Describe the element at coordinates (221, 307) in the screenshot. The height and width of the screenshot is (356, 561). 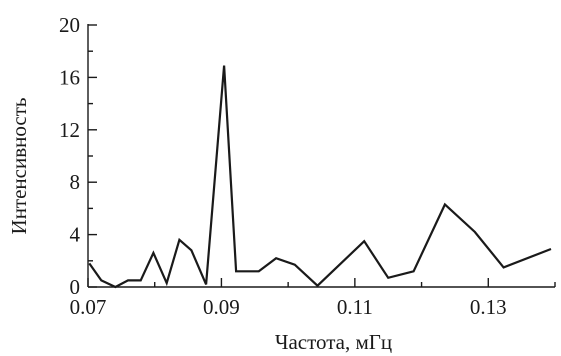
I see `x-tick-label: 0.09` at that location.